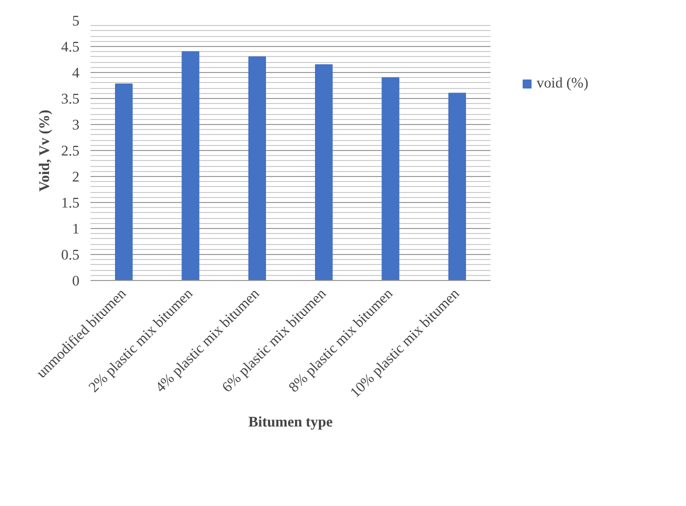 The height and width of the screenshot is (506, 686). Describe the element at coordinates (76, 74) in the screenshot. I see `y-tick-label: 4` at that location.